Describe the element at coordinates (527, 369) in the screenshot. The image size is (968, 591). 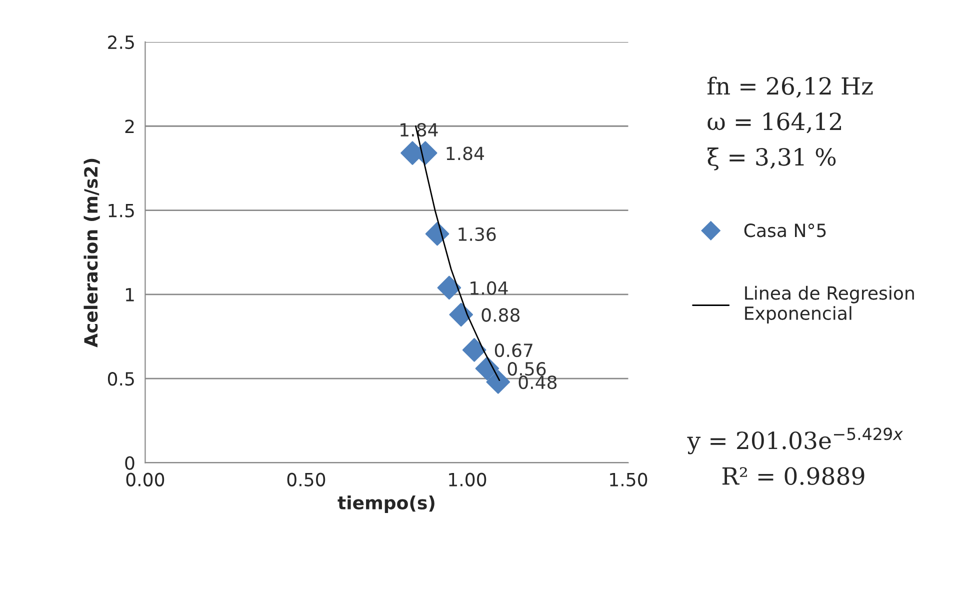
I see `data-label: 0.56` at that location.